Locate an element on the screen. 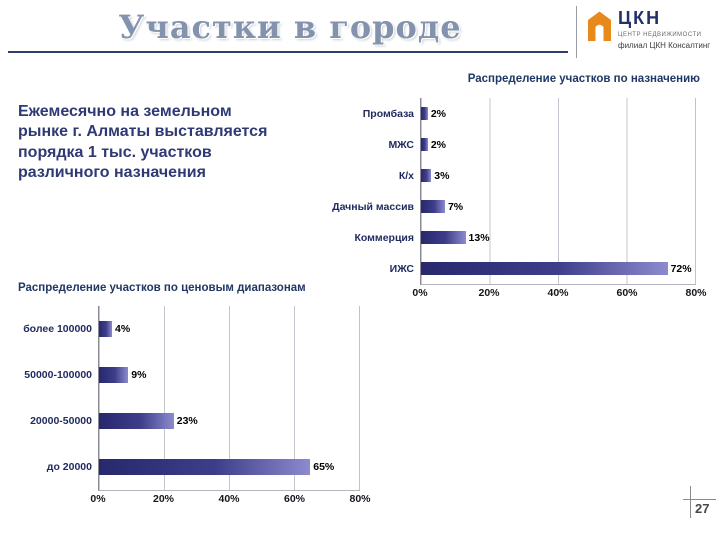  value-label: 72% is located at coordinates (681, 268).